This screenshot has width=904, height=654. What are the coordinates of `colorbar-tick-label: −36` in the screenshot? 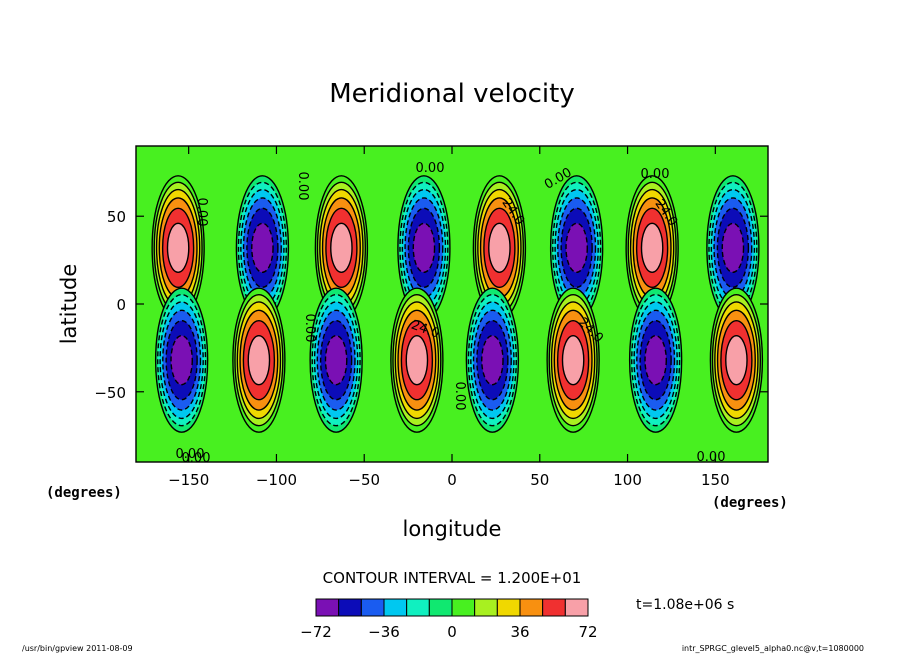 It's located at (384, 632).